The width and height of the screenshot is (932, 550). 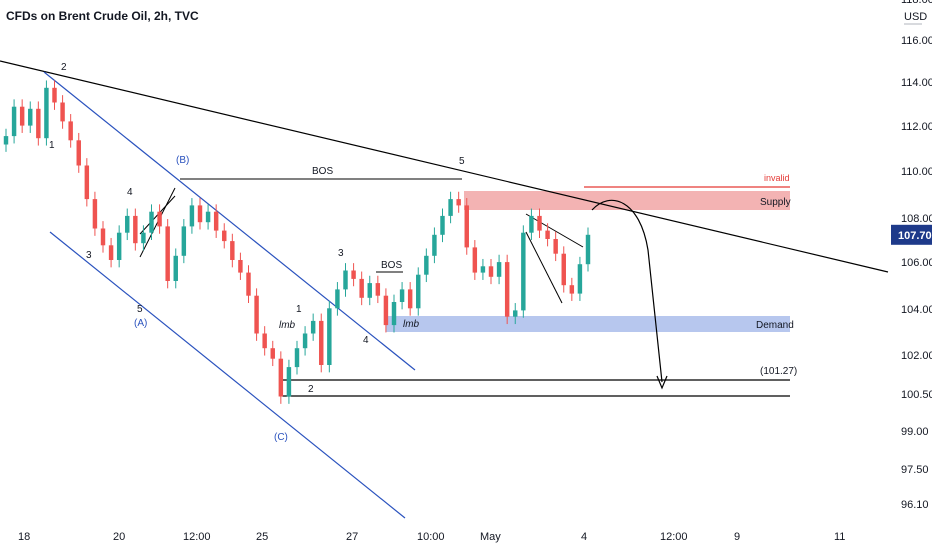 What do you see at coordinates (916, 356) in the screenshot?
I see `y-tick-label: 102.00` at bounding box center [916, 356].